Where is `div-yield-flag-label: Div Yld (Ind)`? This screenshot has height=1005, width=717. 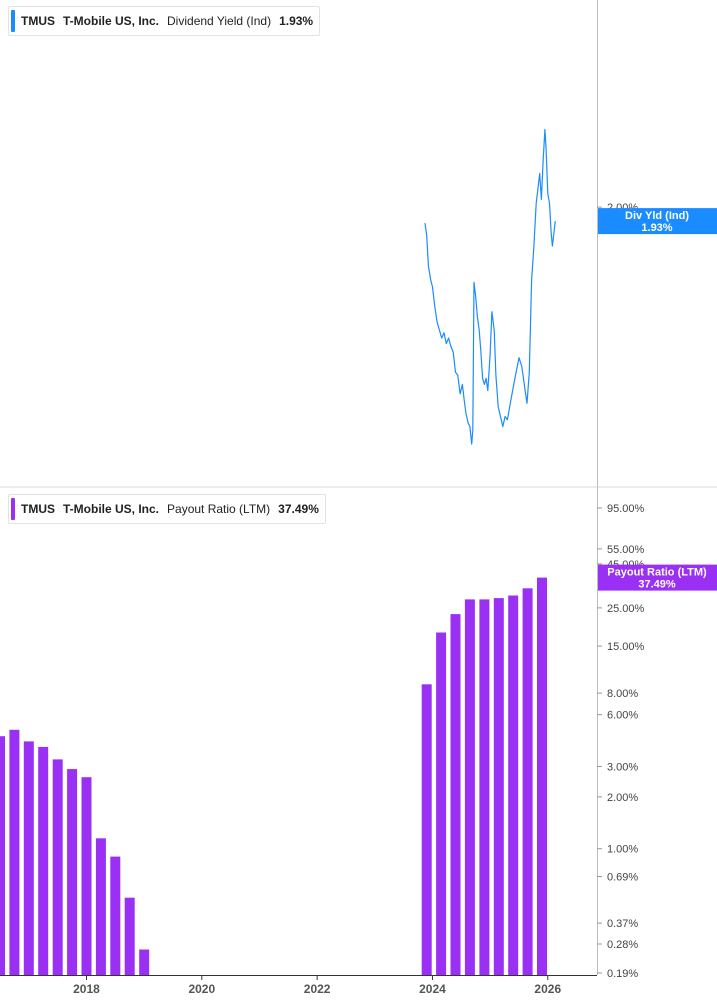 div-yield-flag-label: Div Yld (Ind) is located at coordinates (657, 216).